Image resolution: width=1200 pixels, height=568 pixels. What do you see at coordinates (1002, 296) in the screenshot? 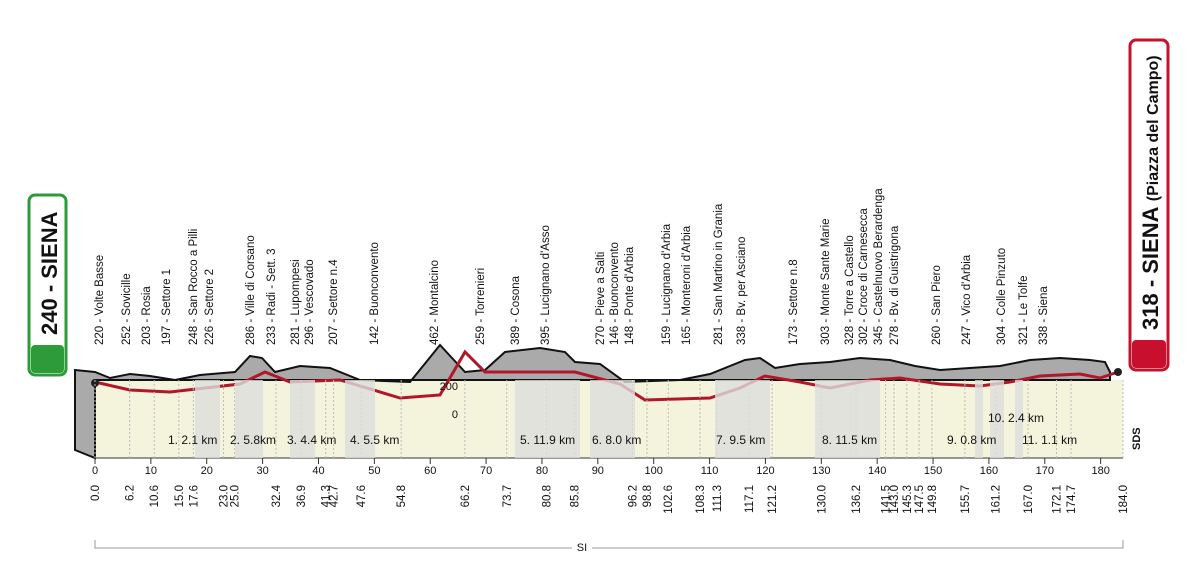
I see `waypoint-label: 304 - Colle Pinzuto` at bounding box center [1002, 296].